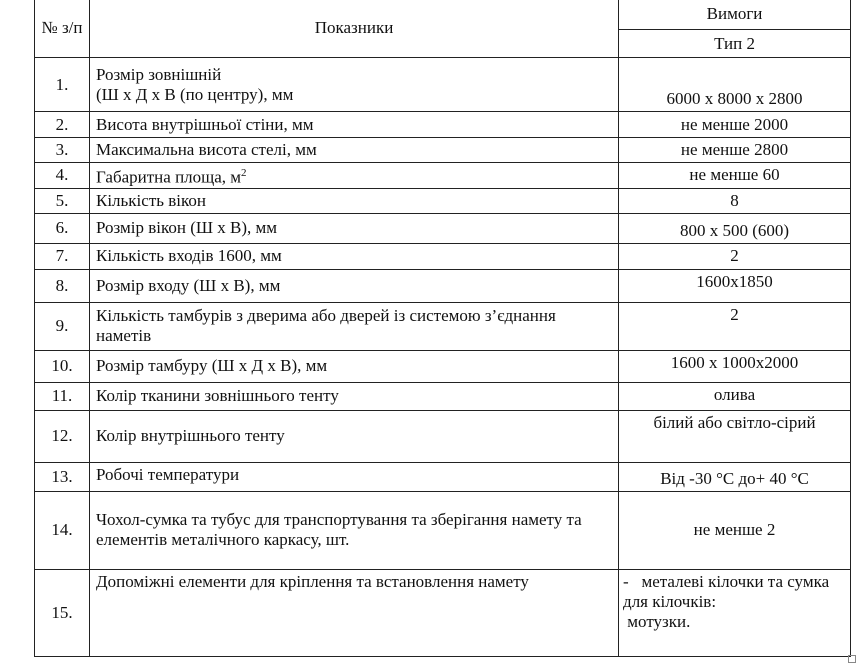  What do you see at coordinates (62, 84) in the screenshot?
I see `row-num: 1.` at bounding box center [62, 84].